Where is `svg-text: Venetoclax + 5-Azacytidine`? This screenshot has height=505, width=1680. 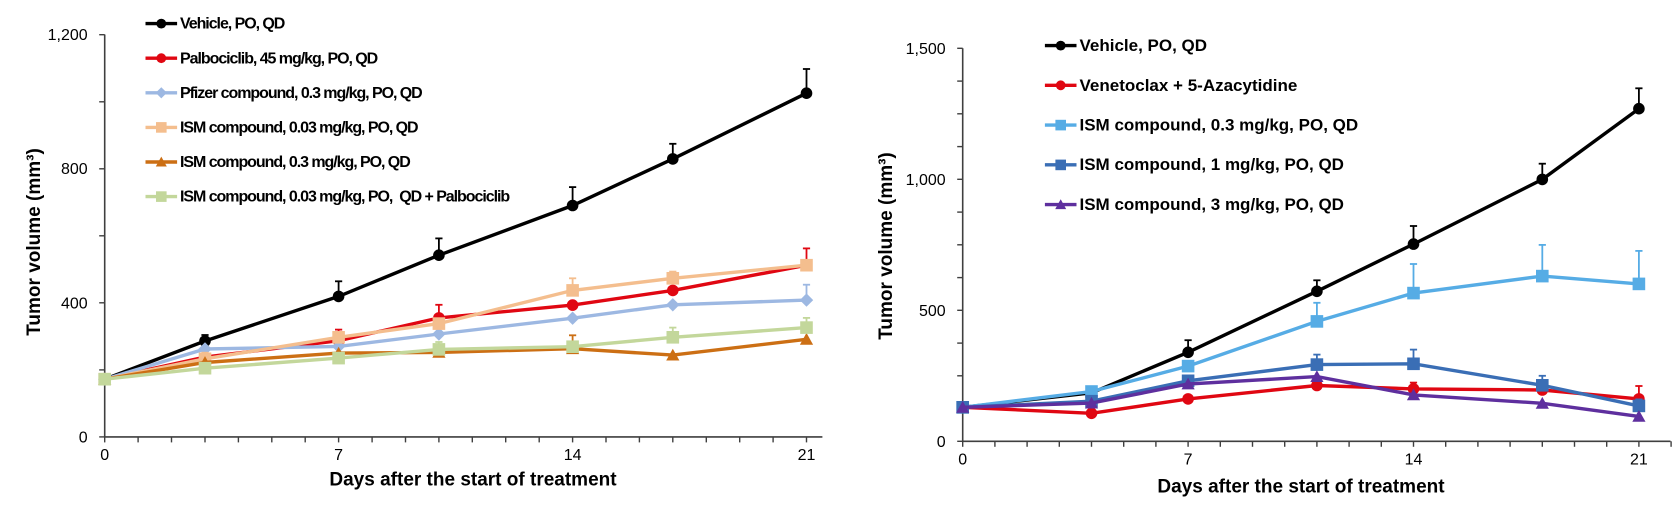 svg-text: Venetoclax + 5-Azacytidine is located at coordinates (1189, 85).